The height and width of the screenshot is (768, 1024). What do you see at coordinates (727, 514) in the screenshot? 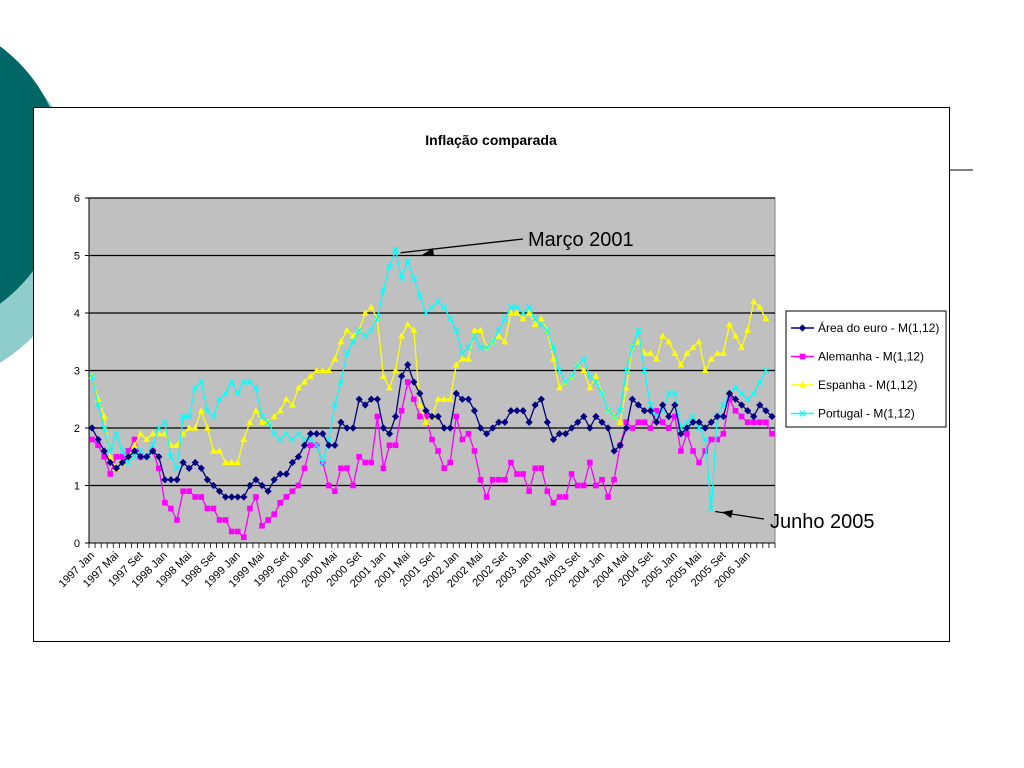
I see `annotation-arrowhead` at bounding box center [727, 514].